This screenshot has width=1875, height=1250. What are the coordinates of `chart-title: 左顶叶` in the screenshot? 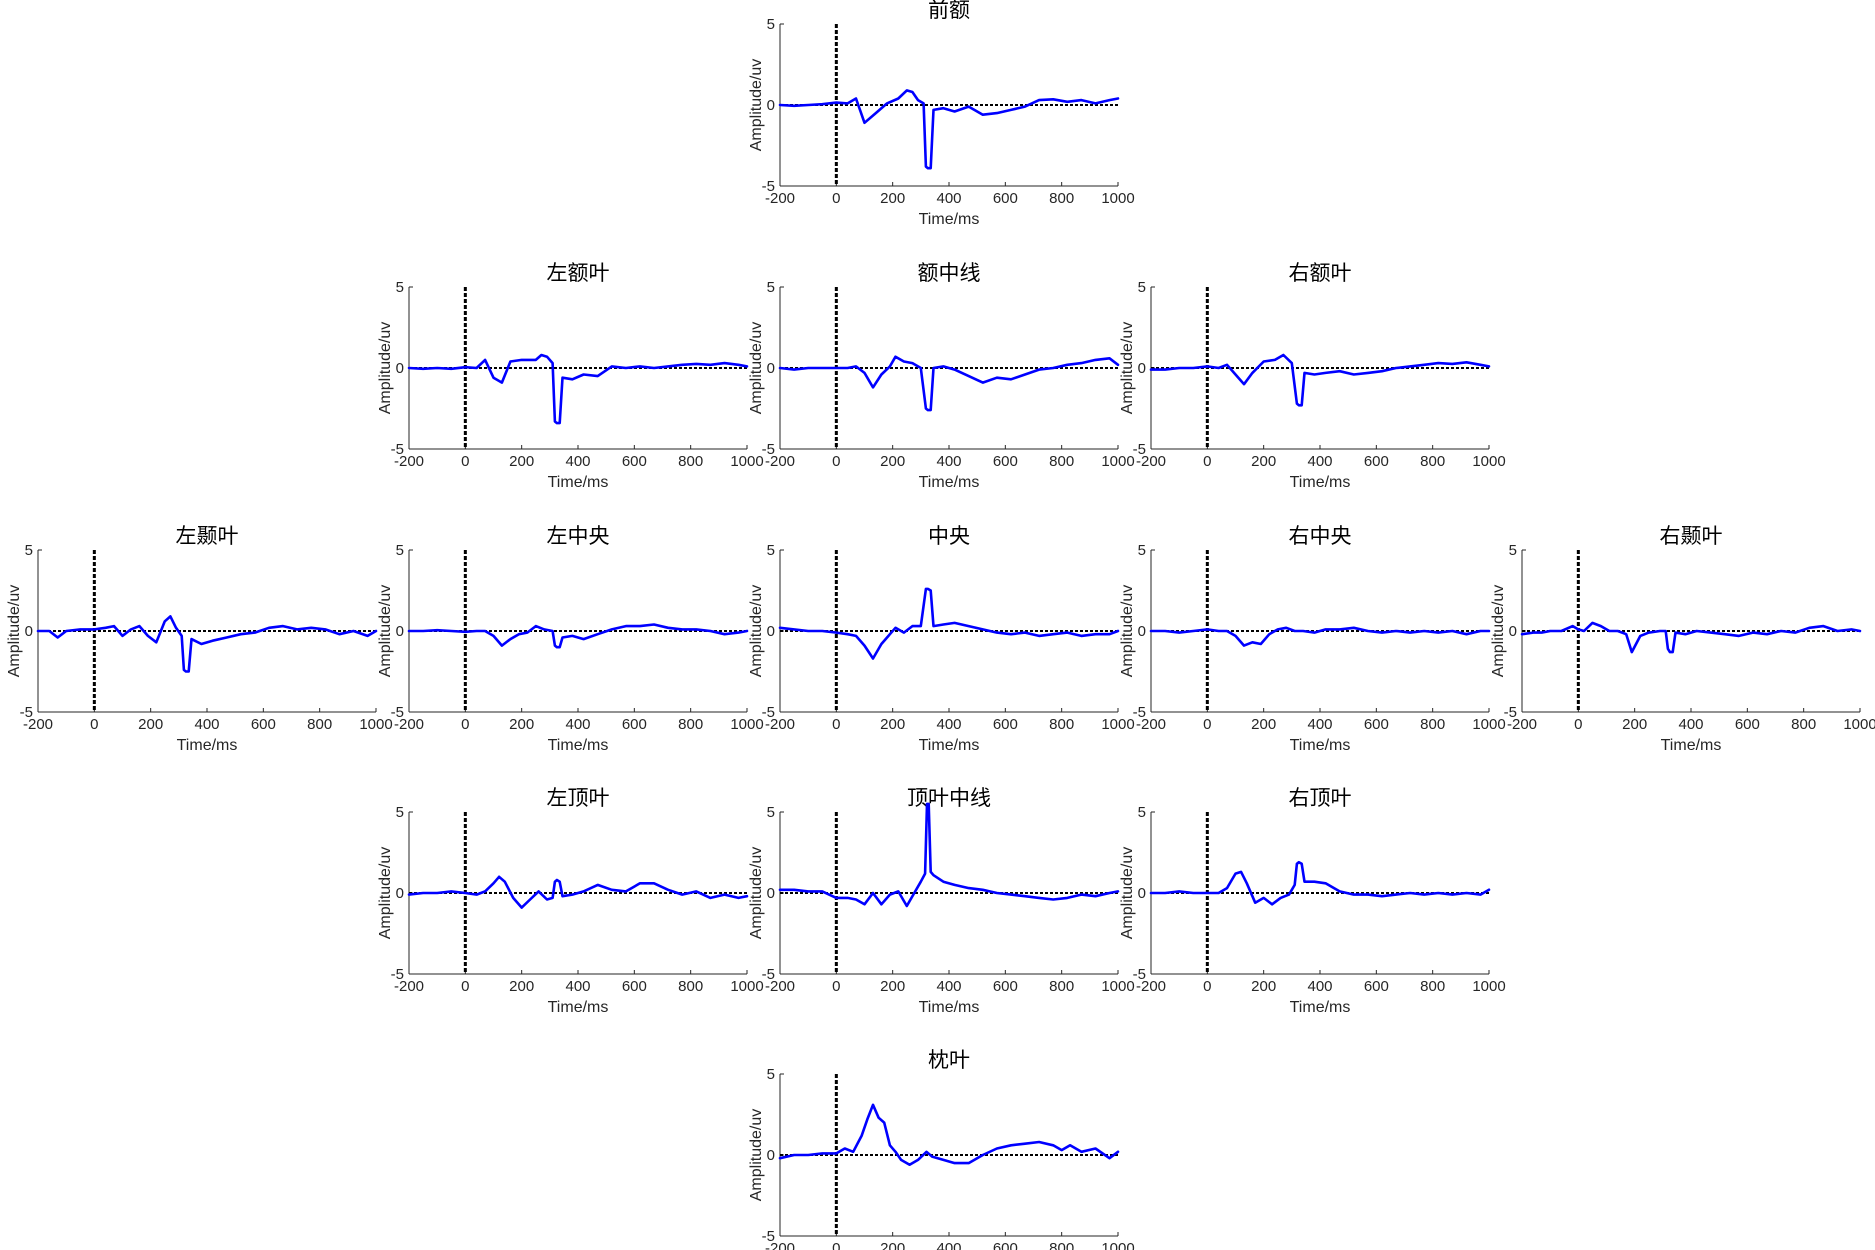 It's located at (578, 798).